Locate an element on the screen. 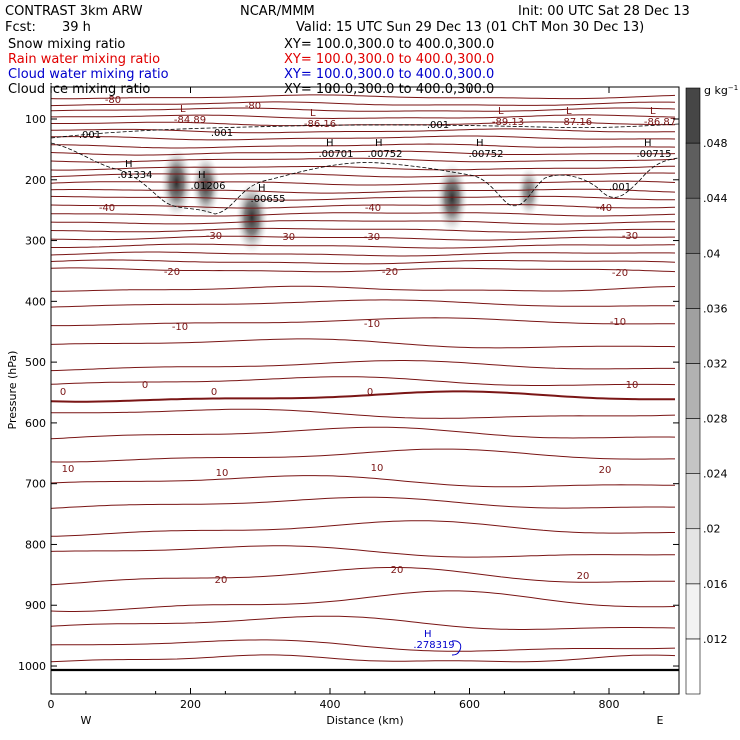 Image resolution: width=740 pixels, height=740 pixels. y-tick-label: 1000 is located at coordinates (32, 666).